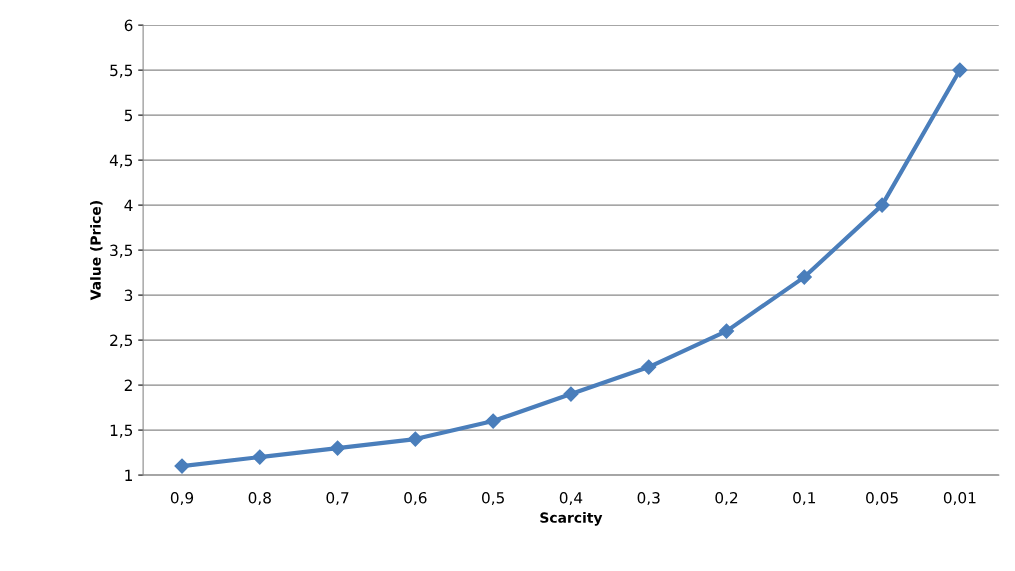 The height and width of the screenshot is (571, 1015). Describe the element at coordinates (571, 499) in the screenshot. I see `x-tick-label: 0,4` at that location.